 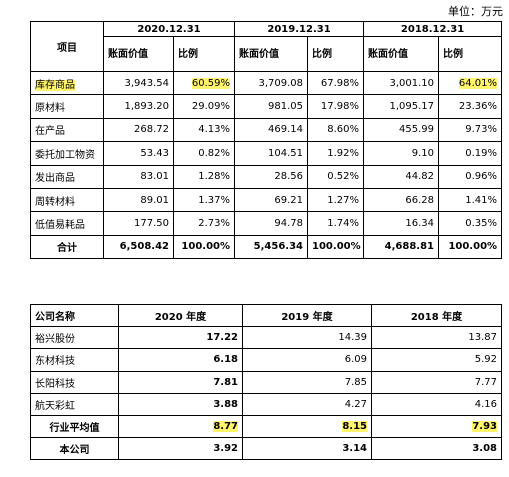 What do you see at coordinates (307, 382) in the screenshot?
I see `table-cell: 7.85` at bounding box center [307, 382].